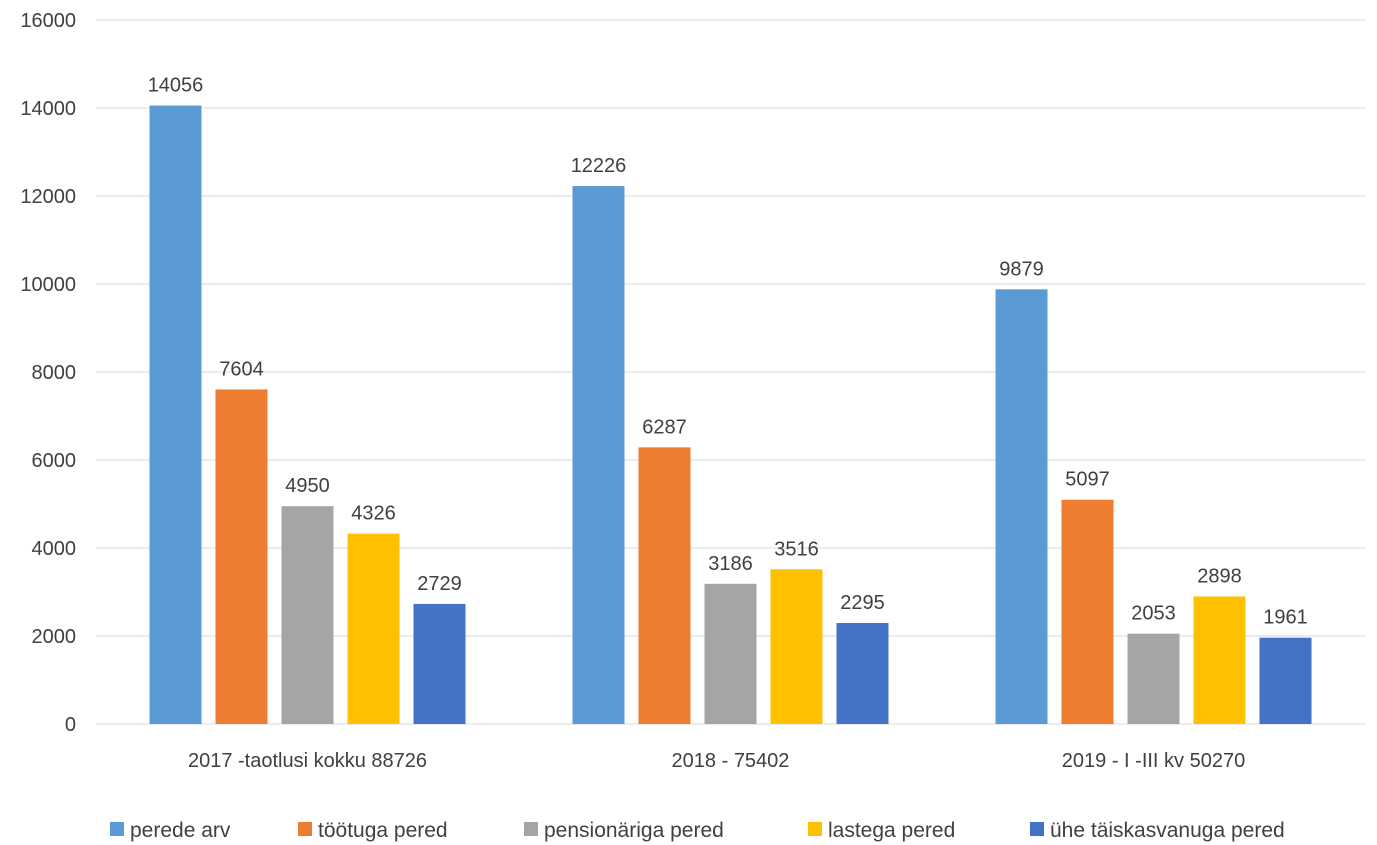 The image size is (1377, 845). What do you see at coordinates (48, 109) in the screenshot?
I see `y-tick-label: 14000` at bounding box center [48, 109].